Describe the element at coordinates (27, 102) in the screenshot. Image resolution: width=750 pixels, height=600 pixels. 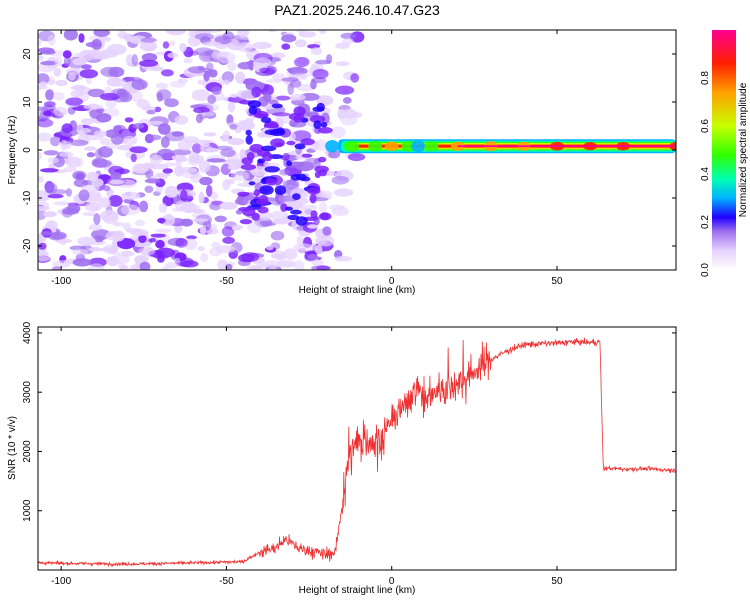
I see `y-tick-label: 10` at that location.